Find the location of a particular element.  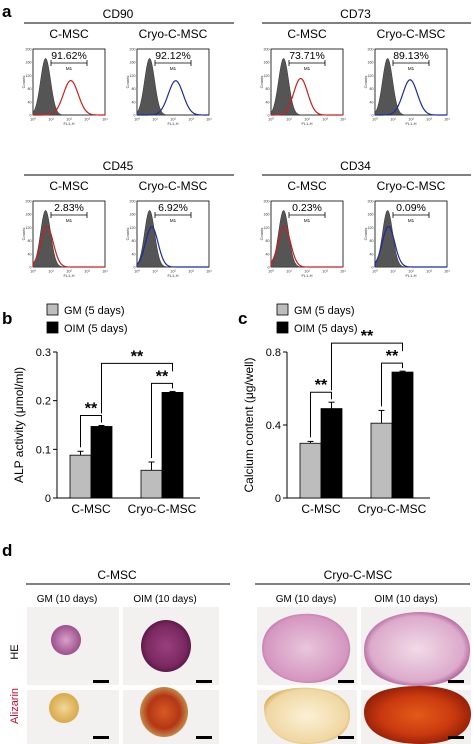

y-tick-label: 0.3 is located at coordinates (43, 353).